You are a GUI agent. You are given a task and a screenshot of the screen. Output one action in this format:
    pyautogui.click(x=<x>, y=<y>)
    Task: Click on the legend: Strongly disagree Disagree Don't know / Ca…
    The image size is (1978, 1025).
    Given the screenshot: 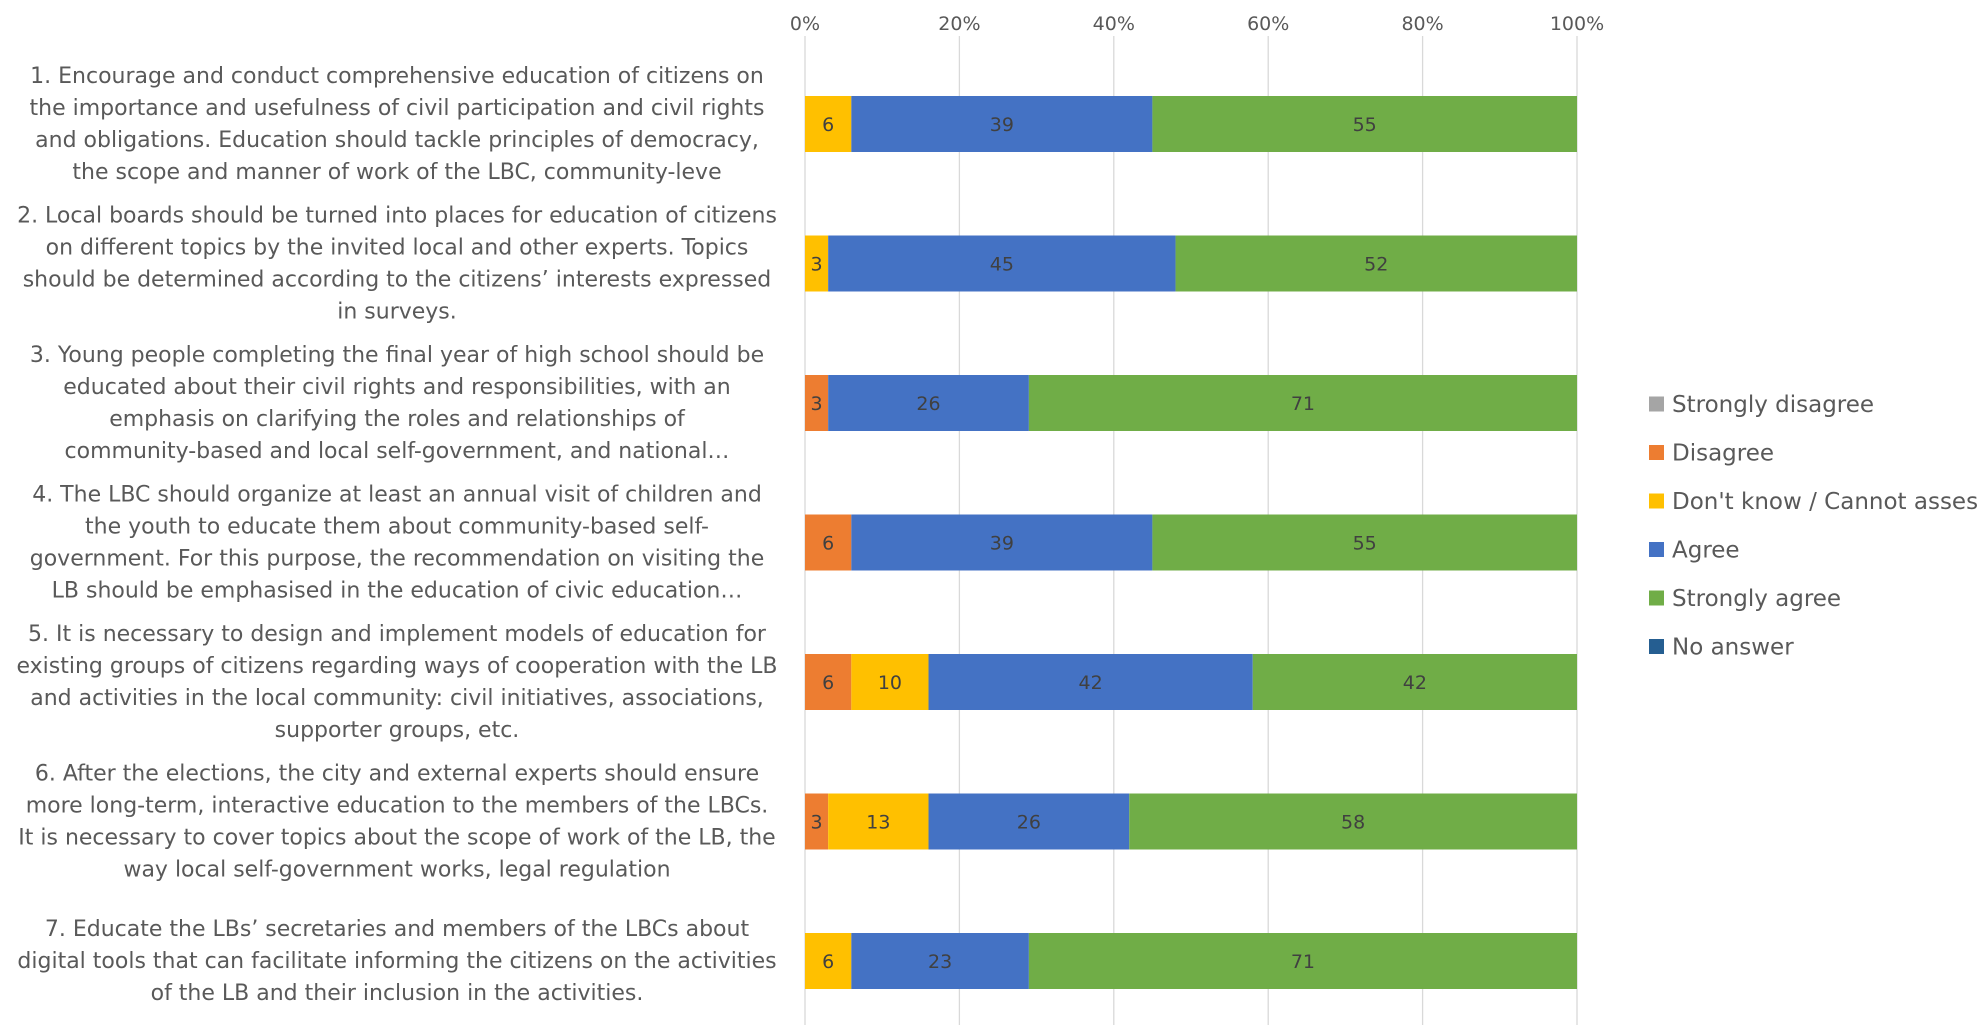 What is the action you would take?
    pyautogui.click(x=1813, y=526)
    